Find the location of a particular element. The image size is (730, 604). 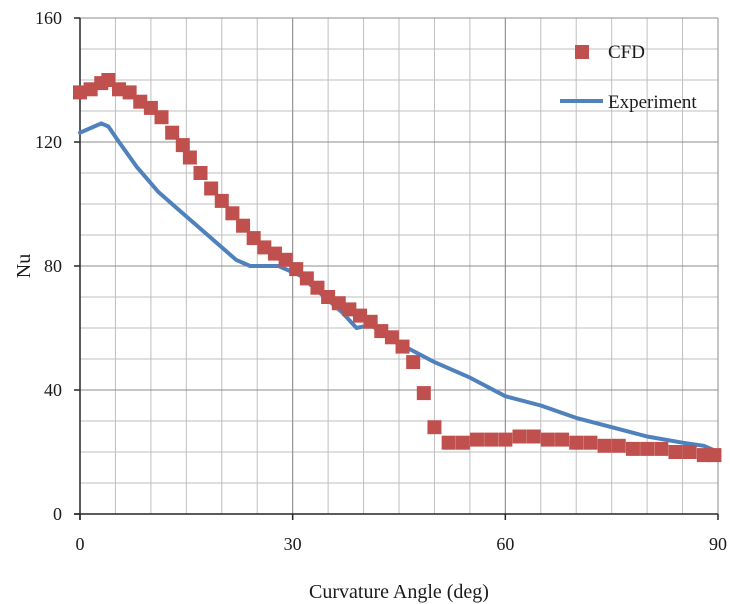

y-tick-label: 40 is located at coordinates (53, 390).